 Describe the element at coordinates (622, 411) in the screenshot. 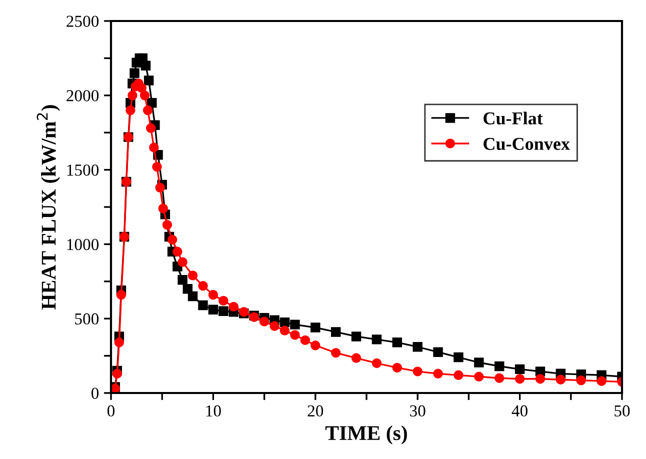

I see `x-tick-label: 50` at that location.